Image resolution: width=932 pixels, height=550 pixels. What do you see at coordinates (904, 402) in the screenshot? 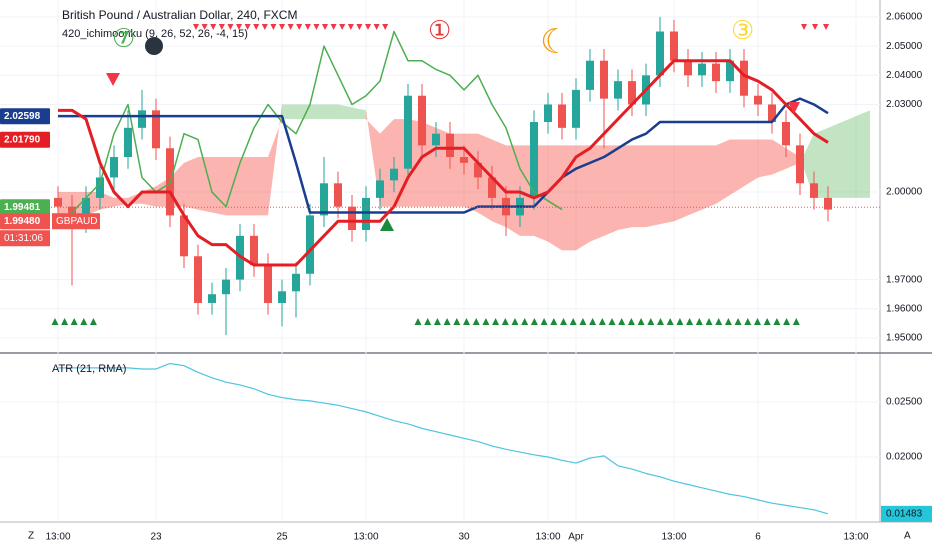
I see `y-tick-label: 0.02500` at bounding box center [904, 402].